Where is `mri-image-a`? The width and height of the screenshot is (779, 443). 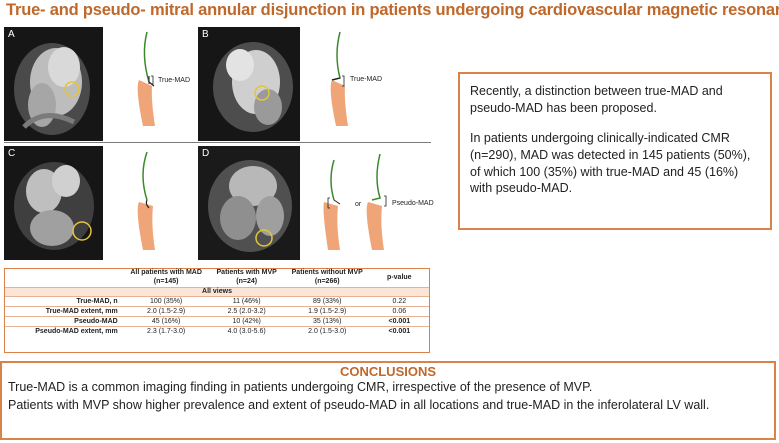 mri-image-a is located at coordinates (53, 84).